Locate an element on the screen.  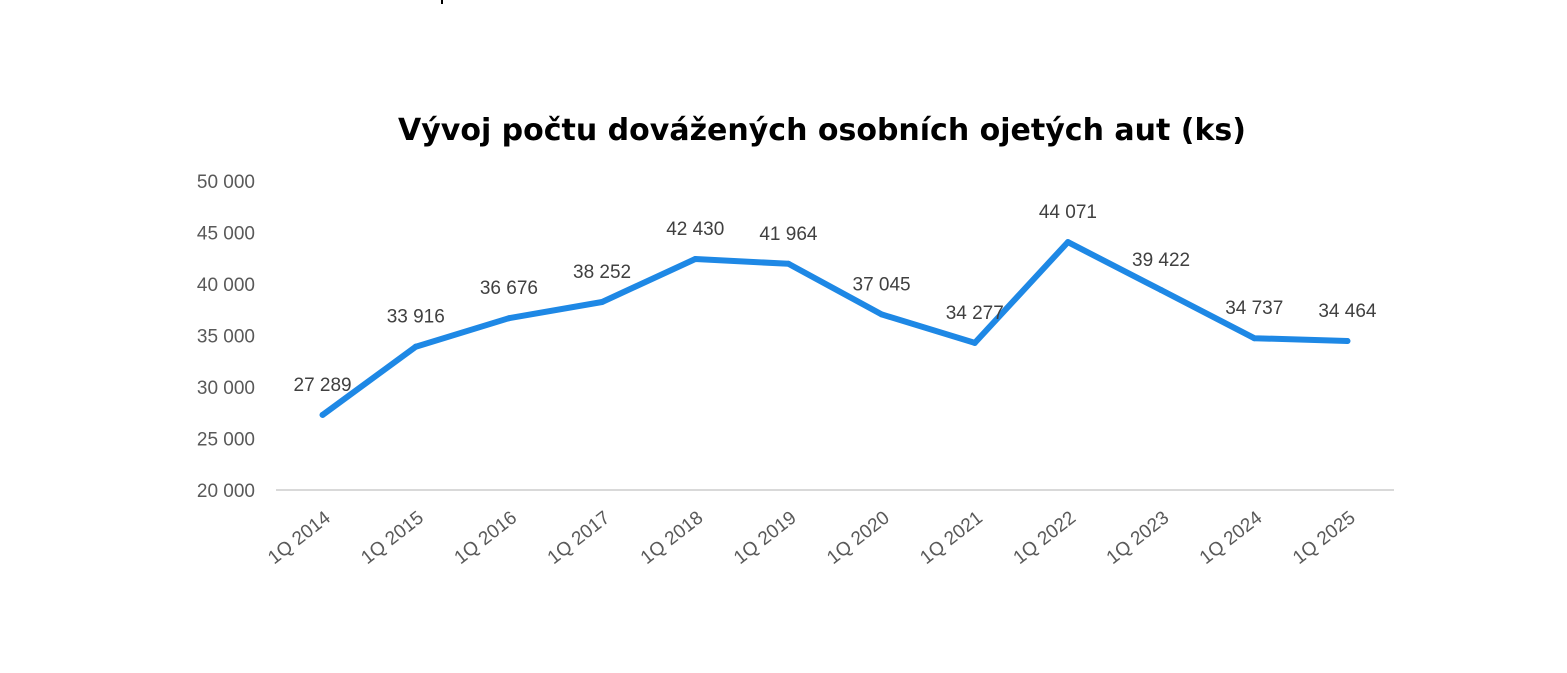
data-label: 42 430 is located at coordinates (695, 229).